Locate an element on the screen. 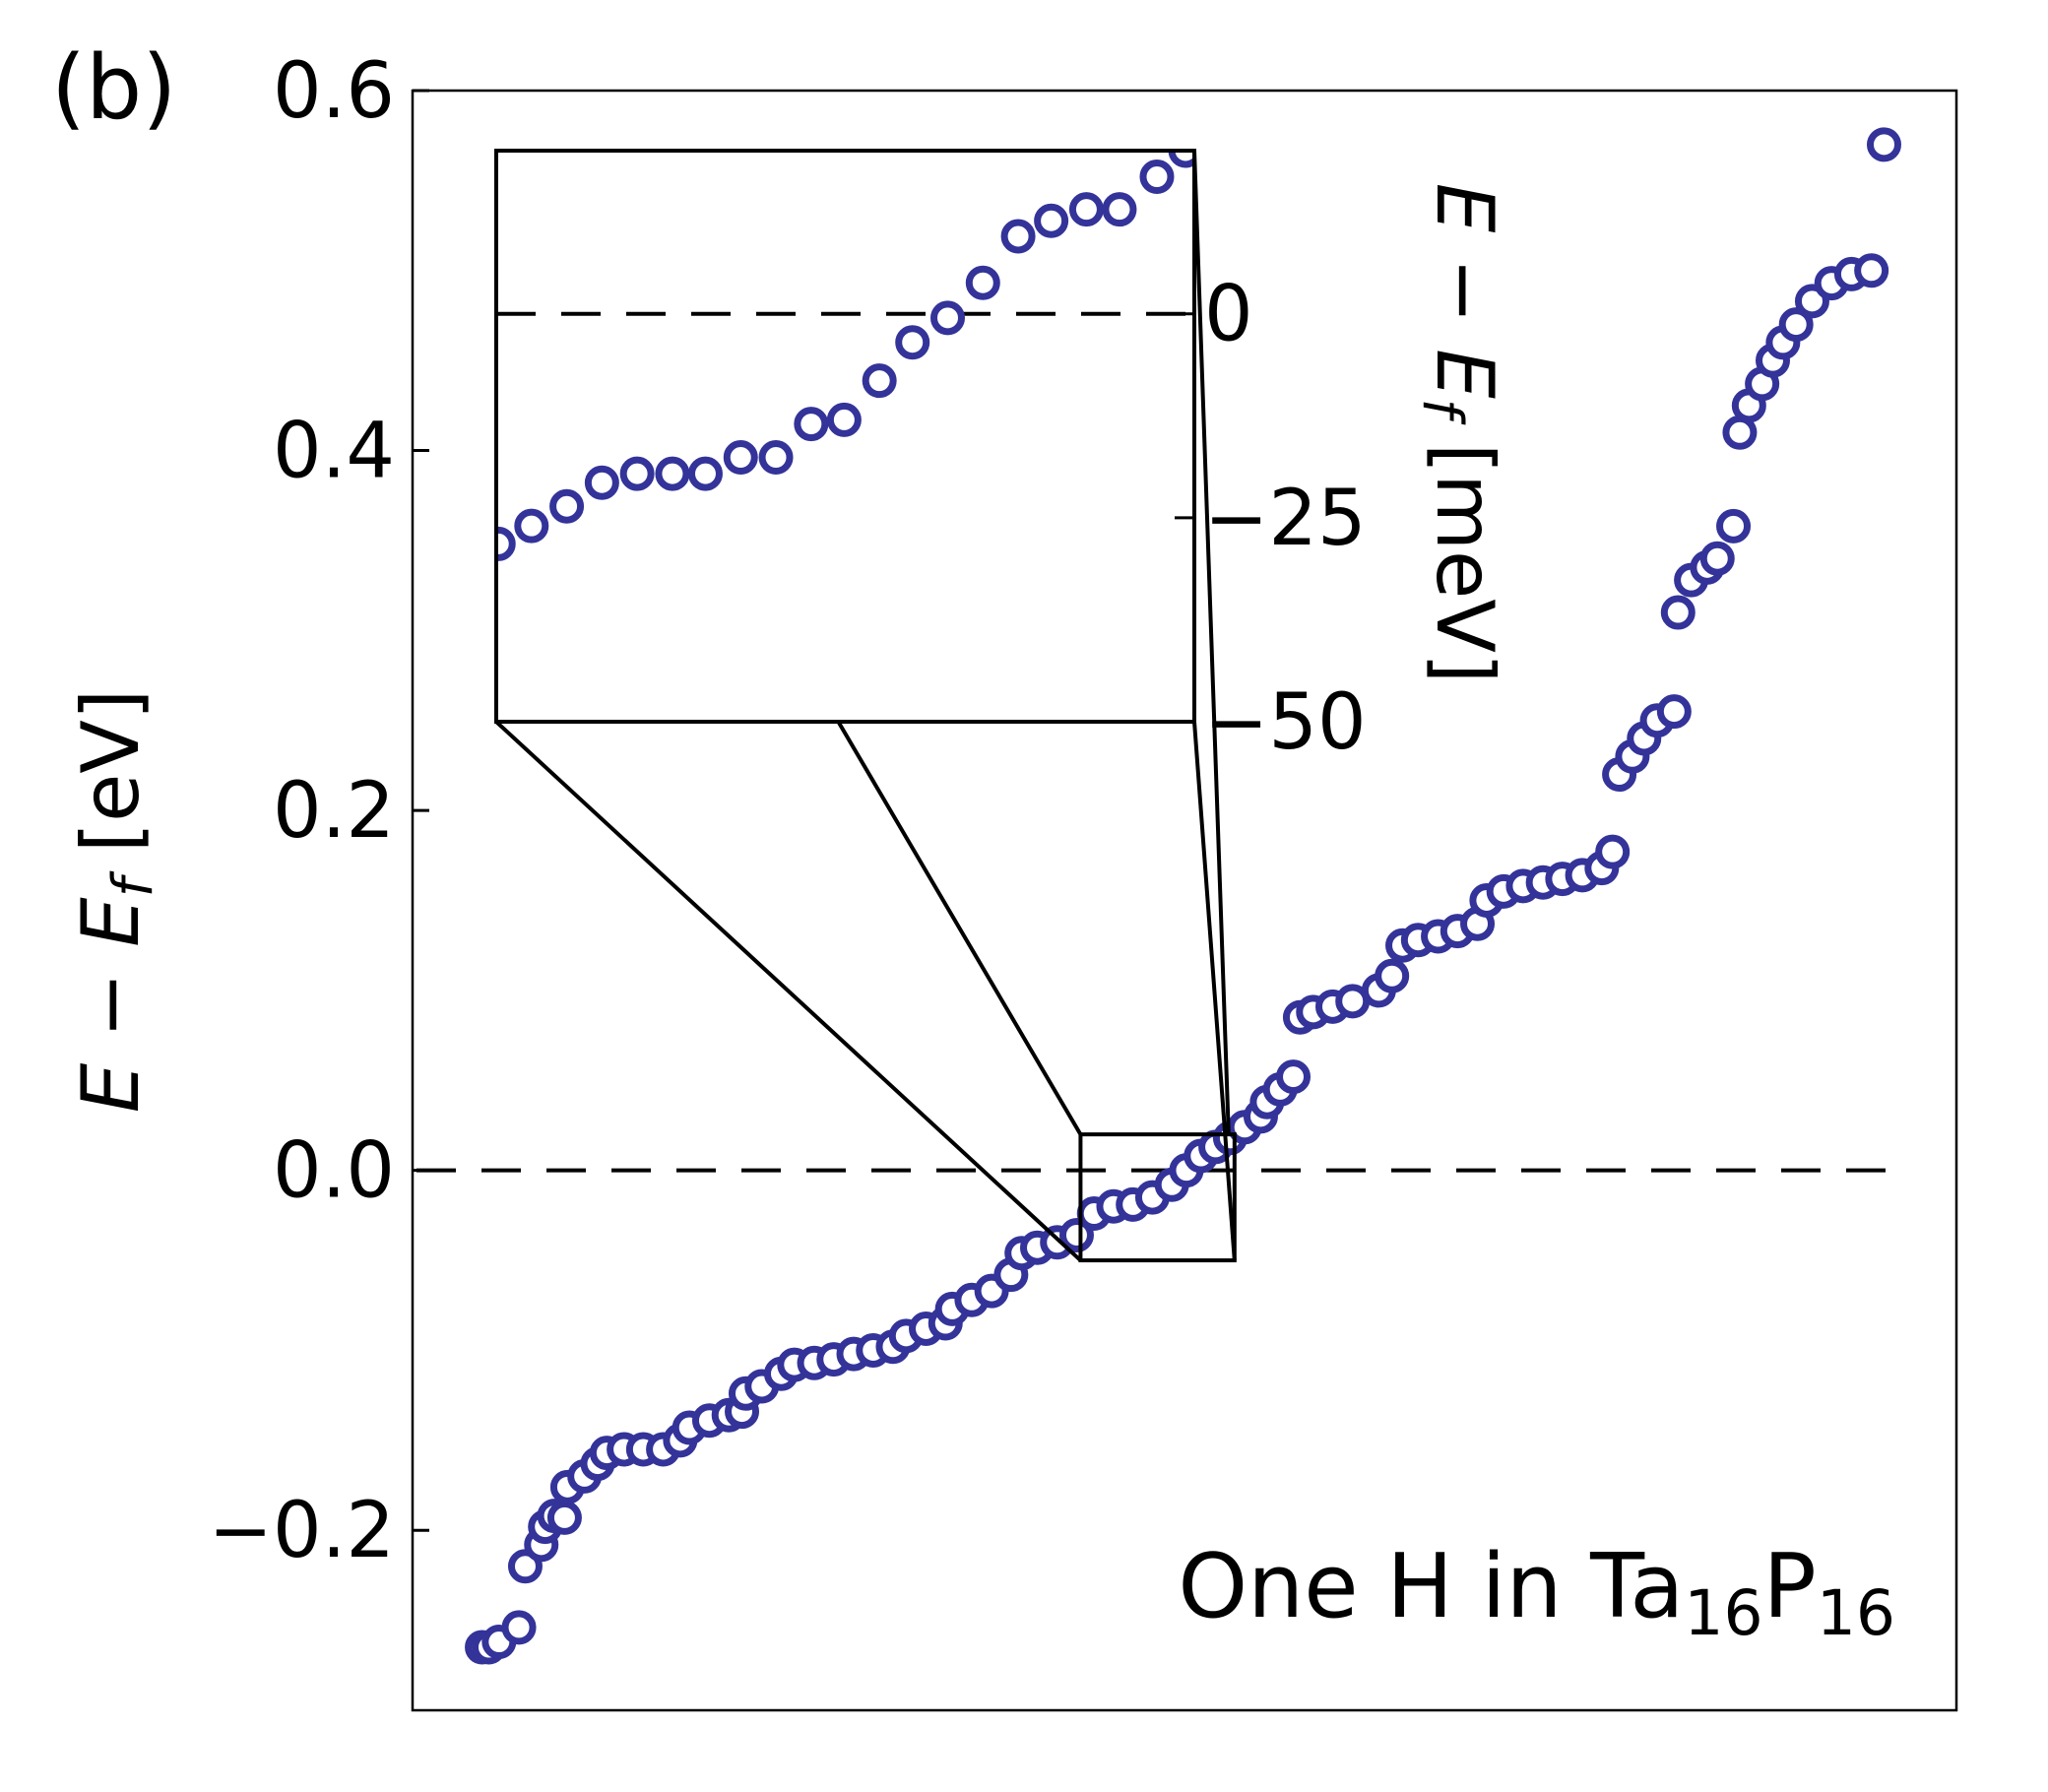  y-tick-label: −0.2 is located at coordinates (302, 1531).